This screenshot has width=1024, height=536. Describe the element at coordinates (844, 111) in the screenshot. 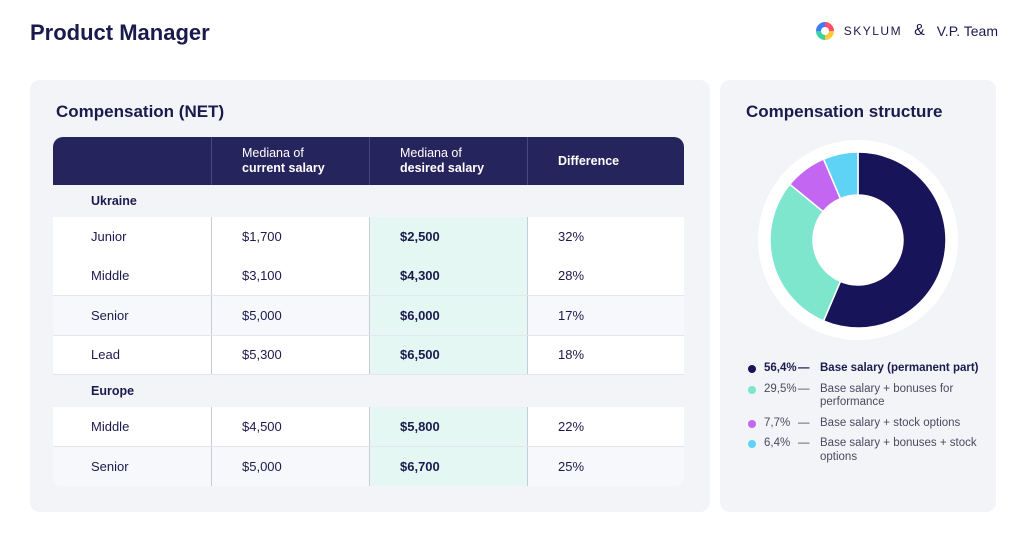

I see `chart-title: Compensation structure` at that location.